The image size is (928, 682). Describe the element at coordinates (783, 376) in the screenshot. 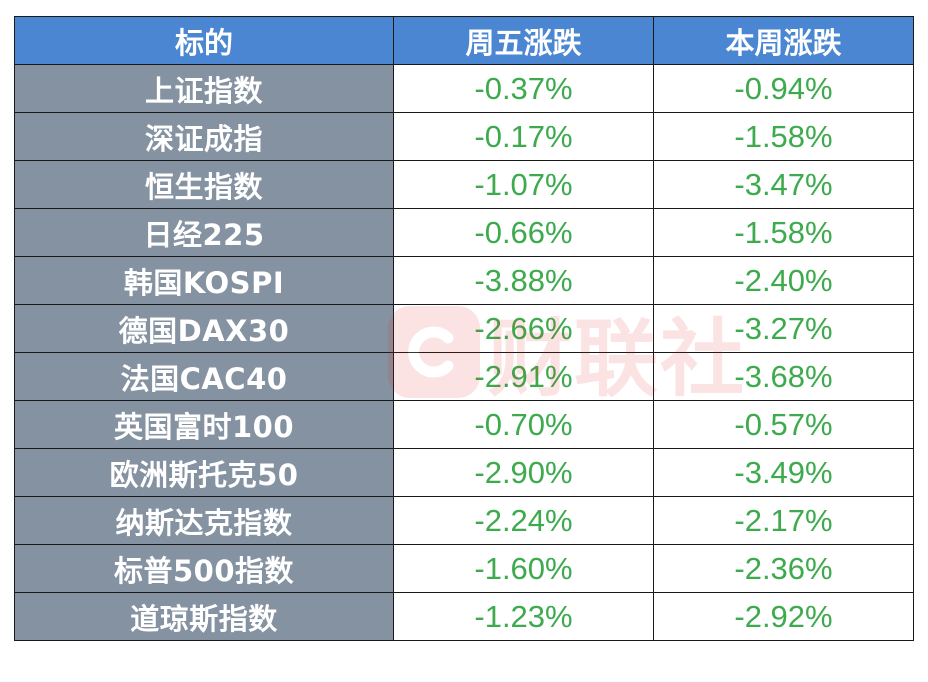

I see `week-change: -3.68%` at that location.